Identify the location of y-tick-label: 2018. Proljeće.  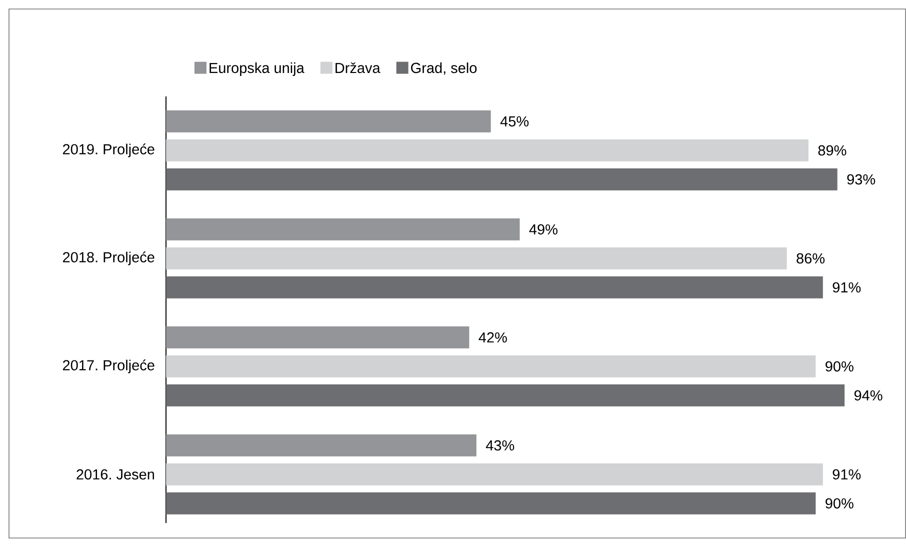
(108, 259).